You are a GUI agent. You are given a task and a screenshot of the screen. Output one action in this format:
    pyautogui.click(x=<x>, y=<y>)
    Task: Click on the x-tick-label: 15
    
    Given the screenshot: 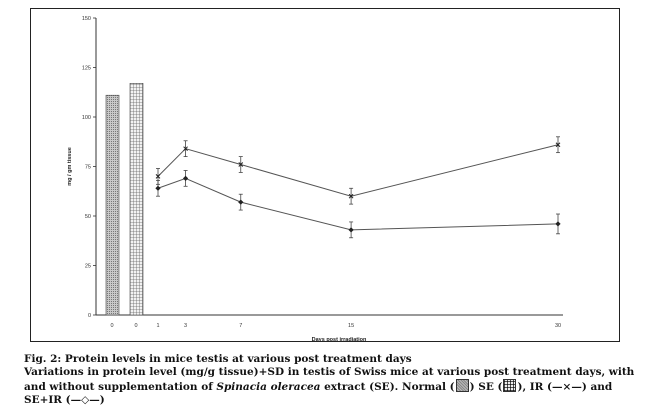 What is the action you would take?
    pyautogui.click(x=351, y=326)
    